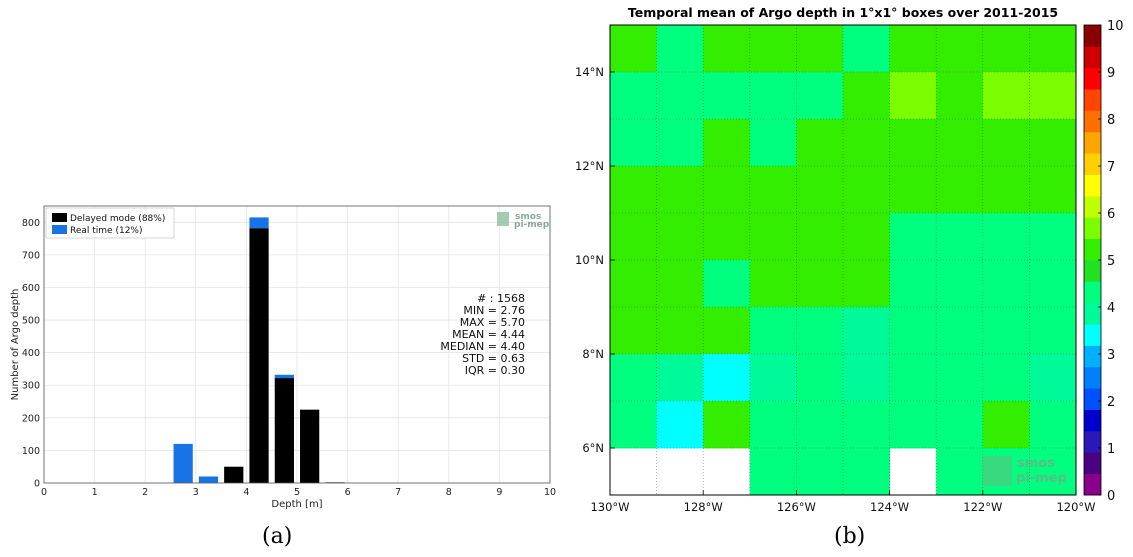 Image resolution: width=1133 pixels, height=557 pixels. What do you see at coordinates (593, 354) in the screenshot?
I see `map-y-tick-label: 8°N` at bounding box center [593, 354].